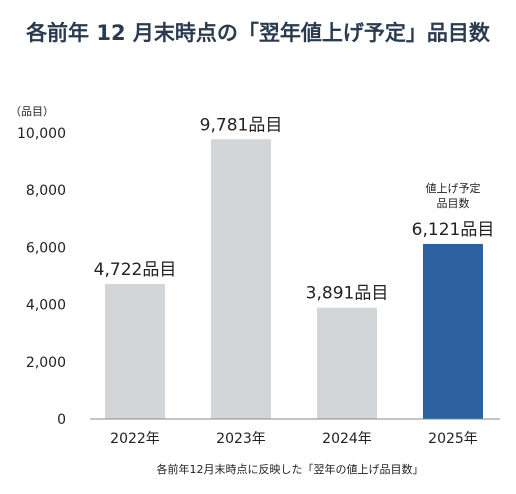 This screenshot has height=494, width=516. What do you see at coordinates (41, 134) in the screenshot?
I see `y-tick-label: 10,000` at bounding box center [41, 134].